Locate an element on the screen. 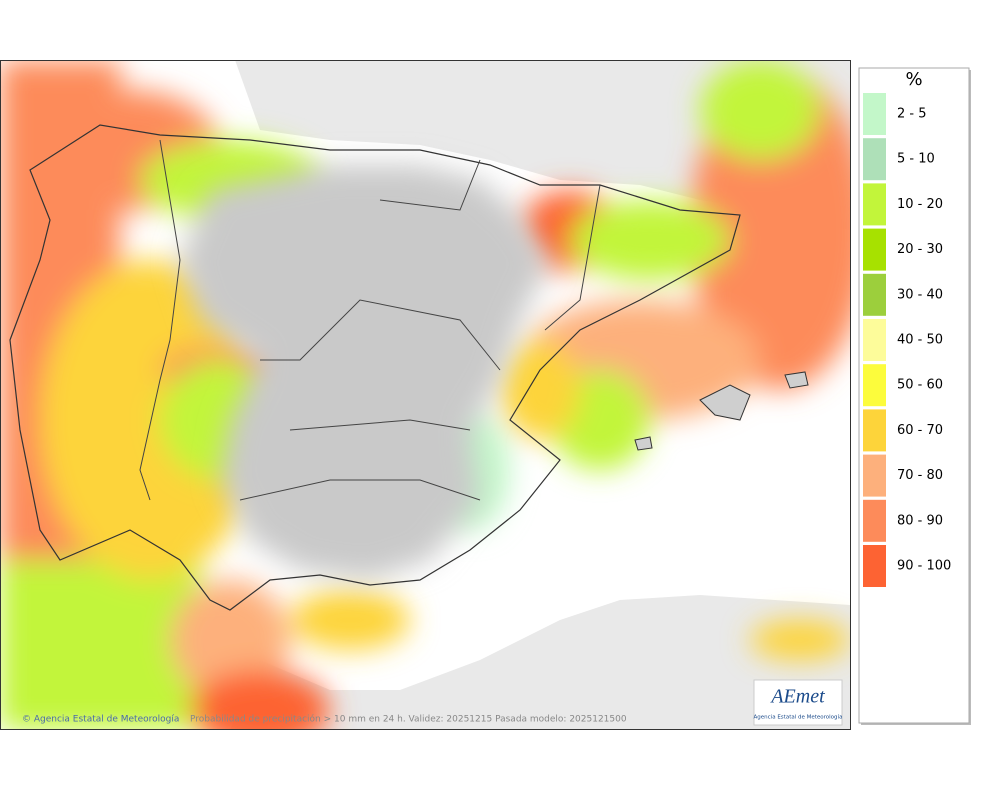  footer-credit: © Agencia Estatal de Meteorología is located at coordinates (100, 720).